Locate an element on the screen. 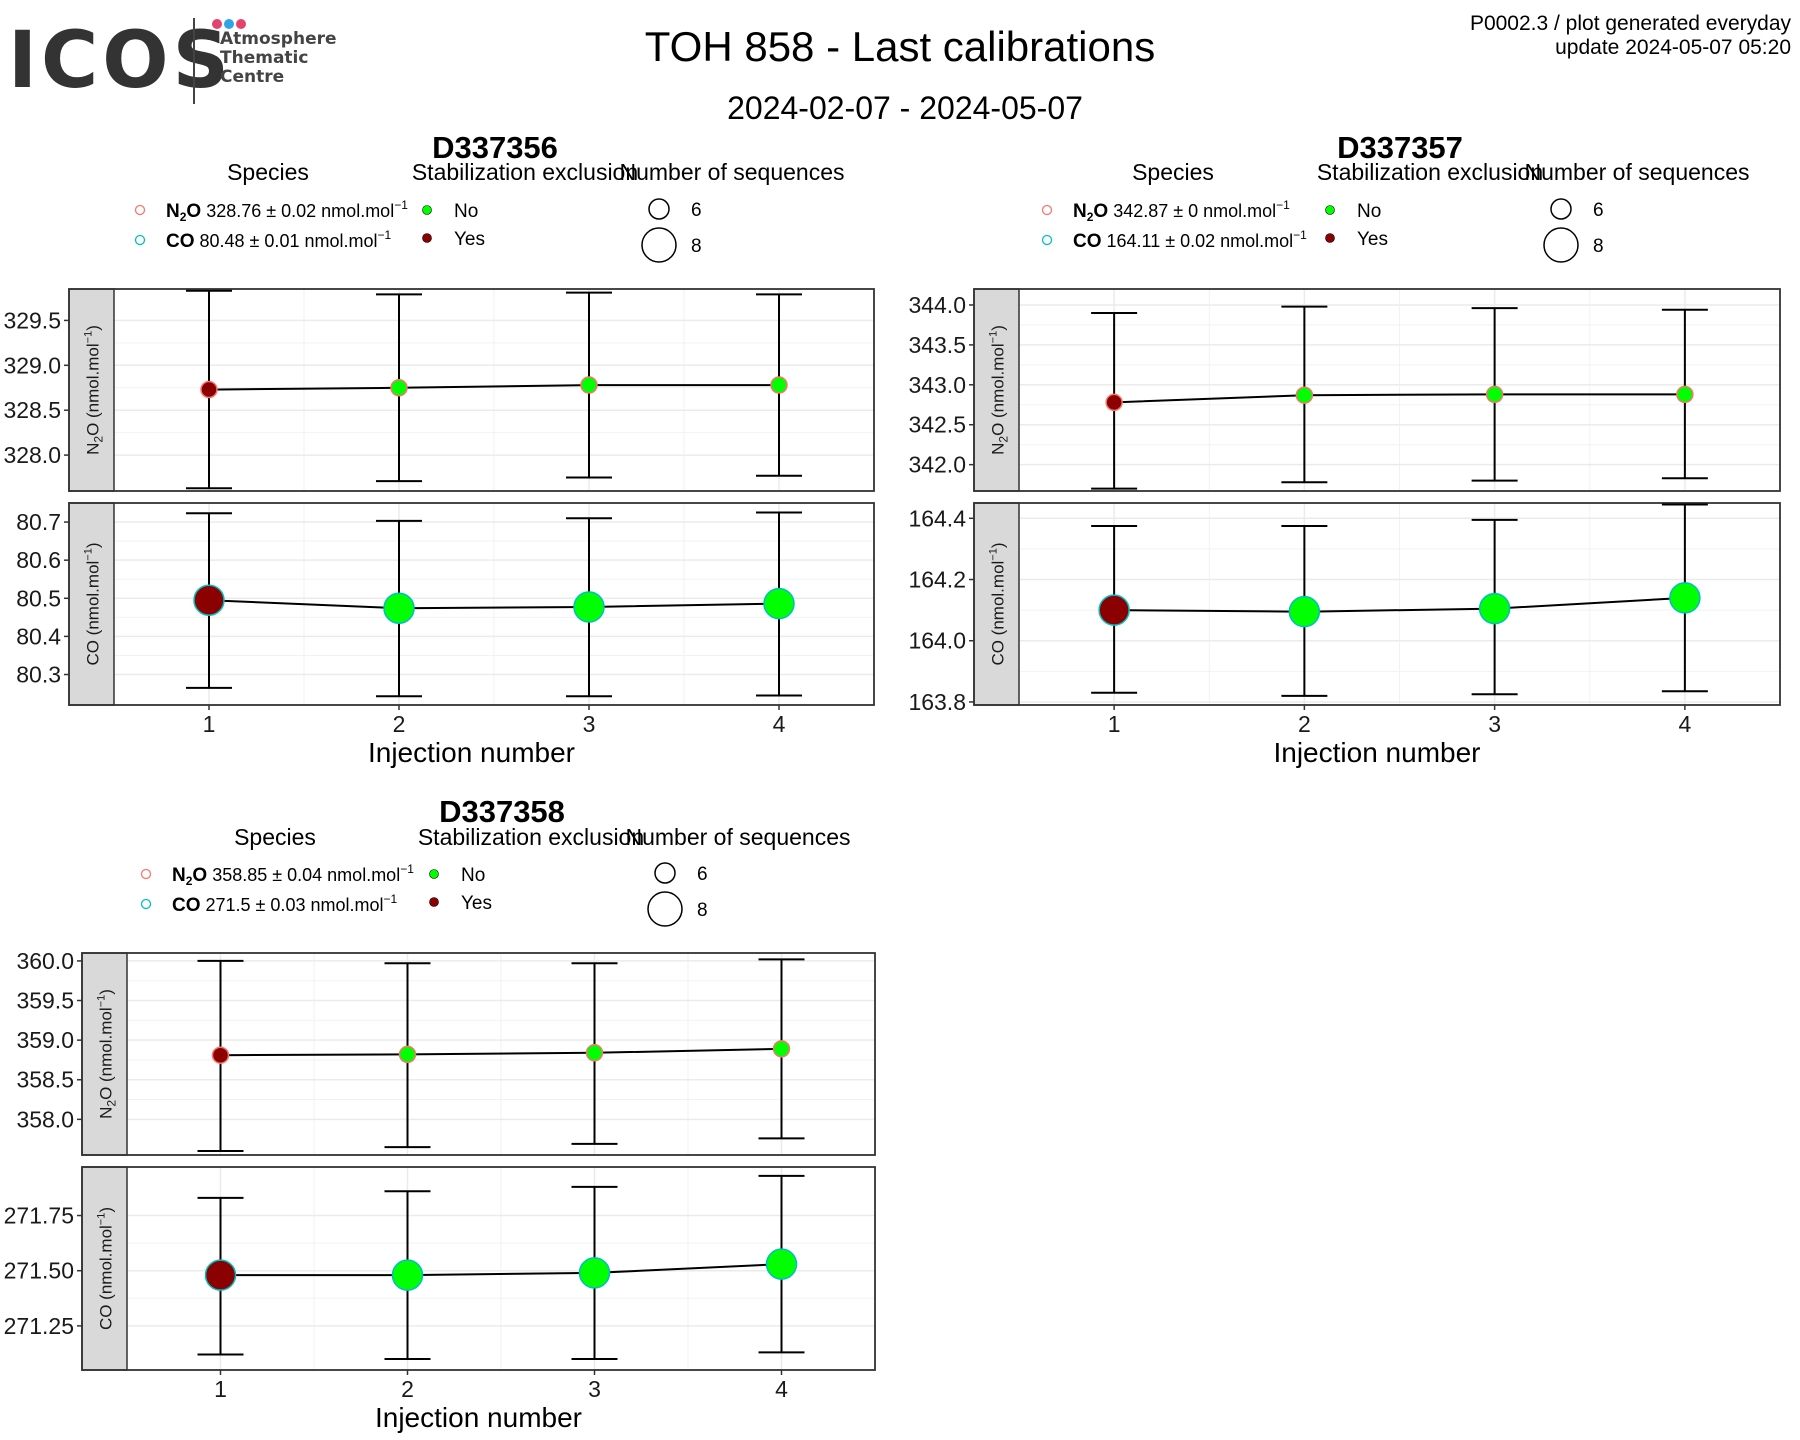  y-tick-label: 80.6 is located at coordinates (38, 560).